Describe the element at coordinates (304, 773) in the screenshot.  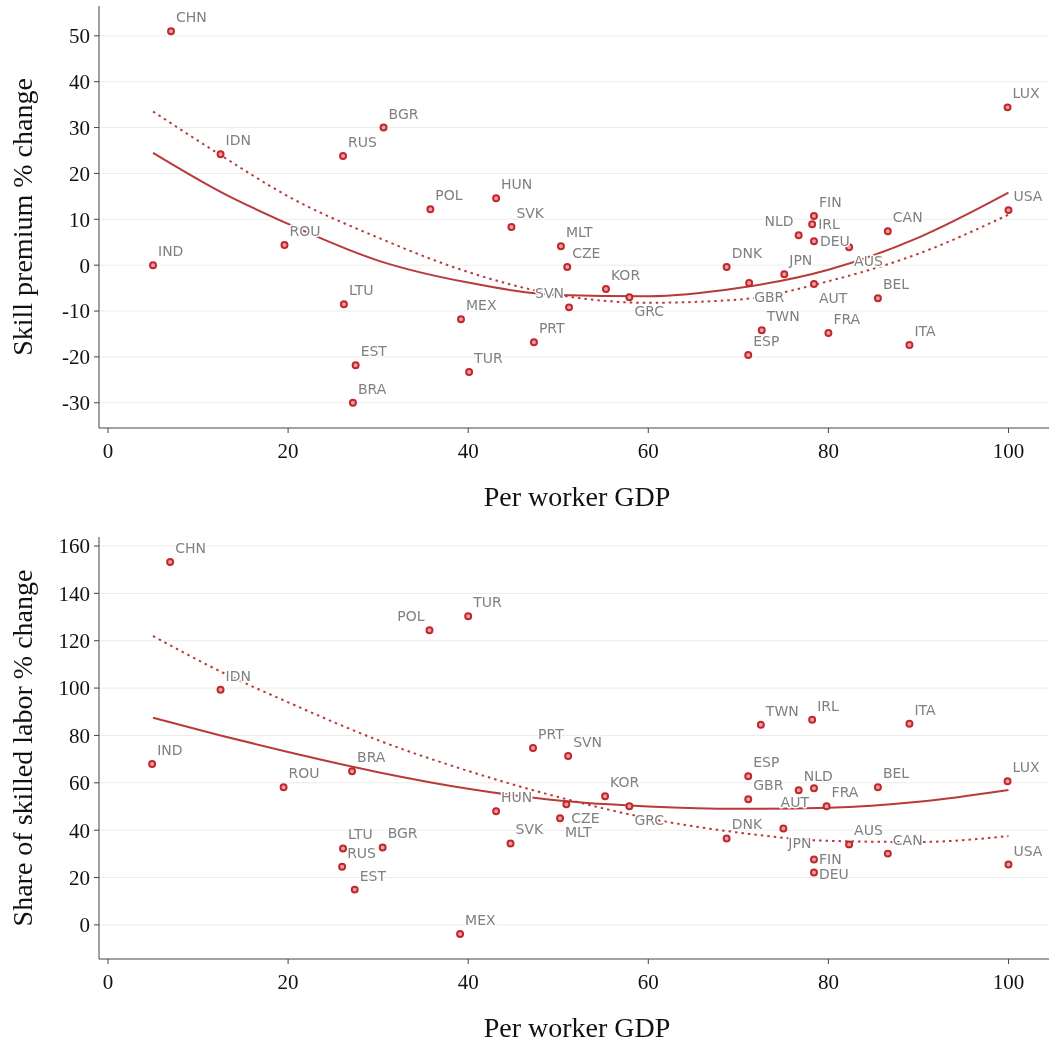
I see `data-label: ROU` at that location.